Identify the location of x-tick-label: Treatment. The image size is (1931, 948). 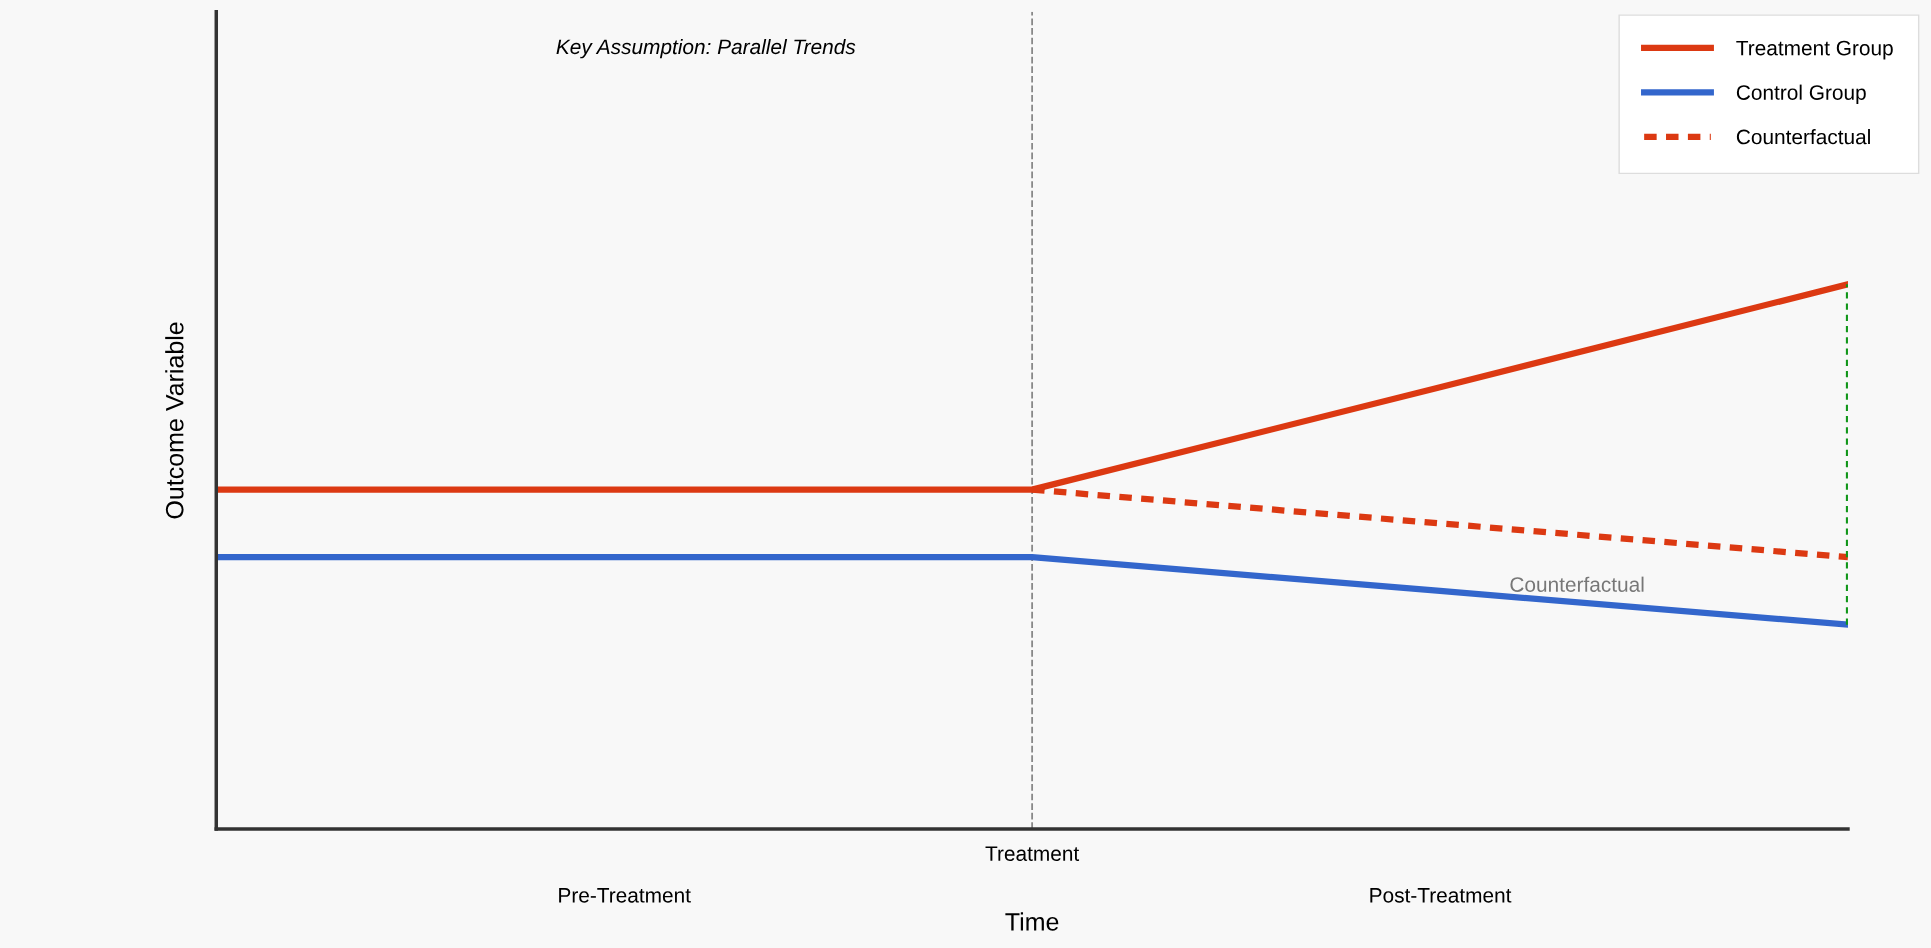
(1032, 853).